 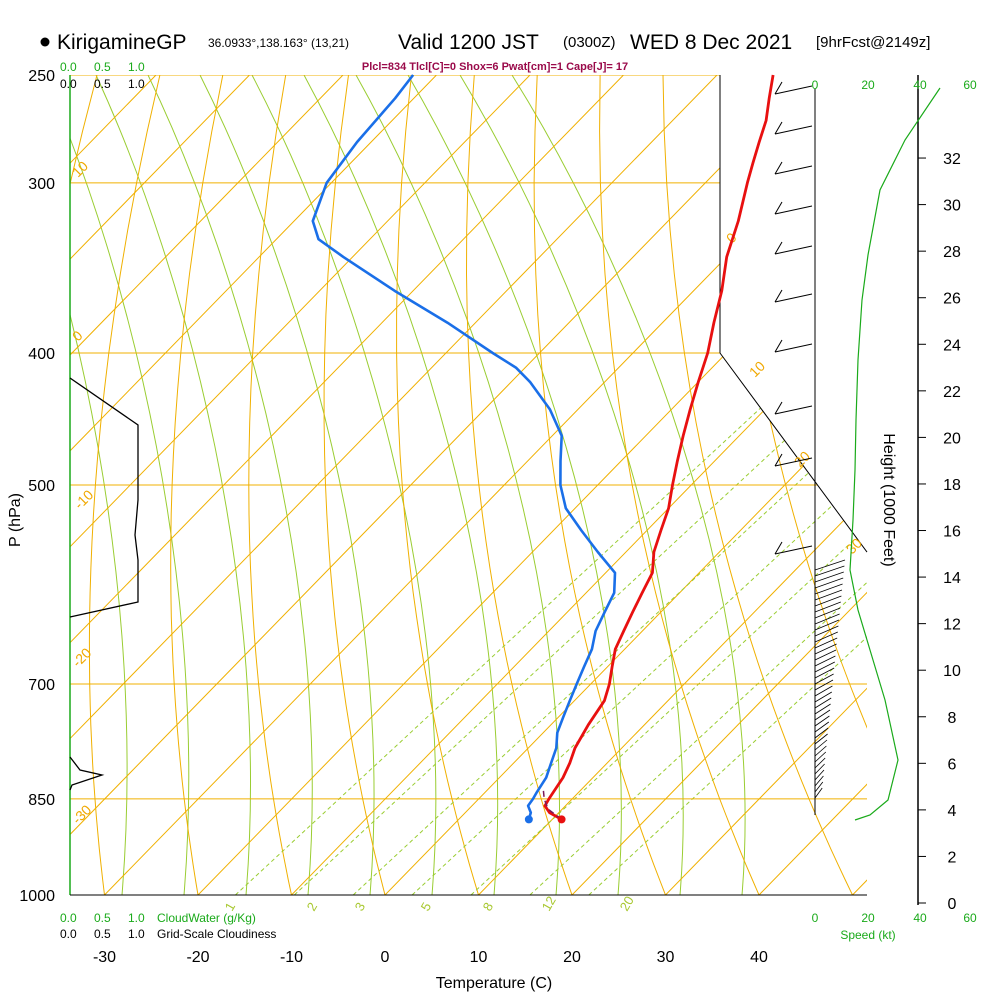 What do you see at coordinates (494, 983) in the screenshot?
I see `x-axis-label: Temperature (C)` at bounding box center [494, 983].